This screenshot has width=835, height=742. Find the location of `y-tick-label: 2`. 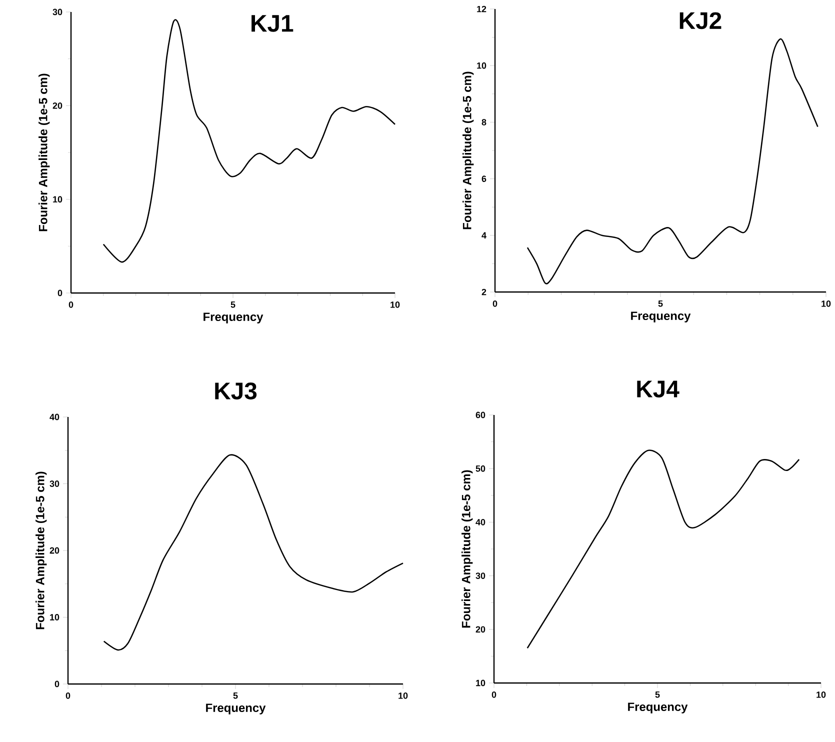

y-tick-label: 2 is located at coordinates (484, 292).